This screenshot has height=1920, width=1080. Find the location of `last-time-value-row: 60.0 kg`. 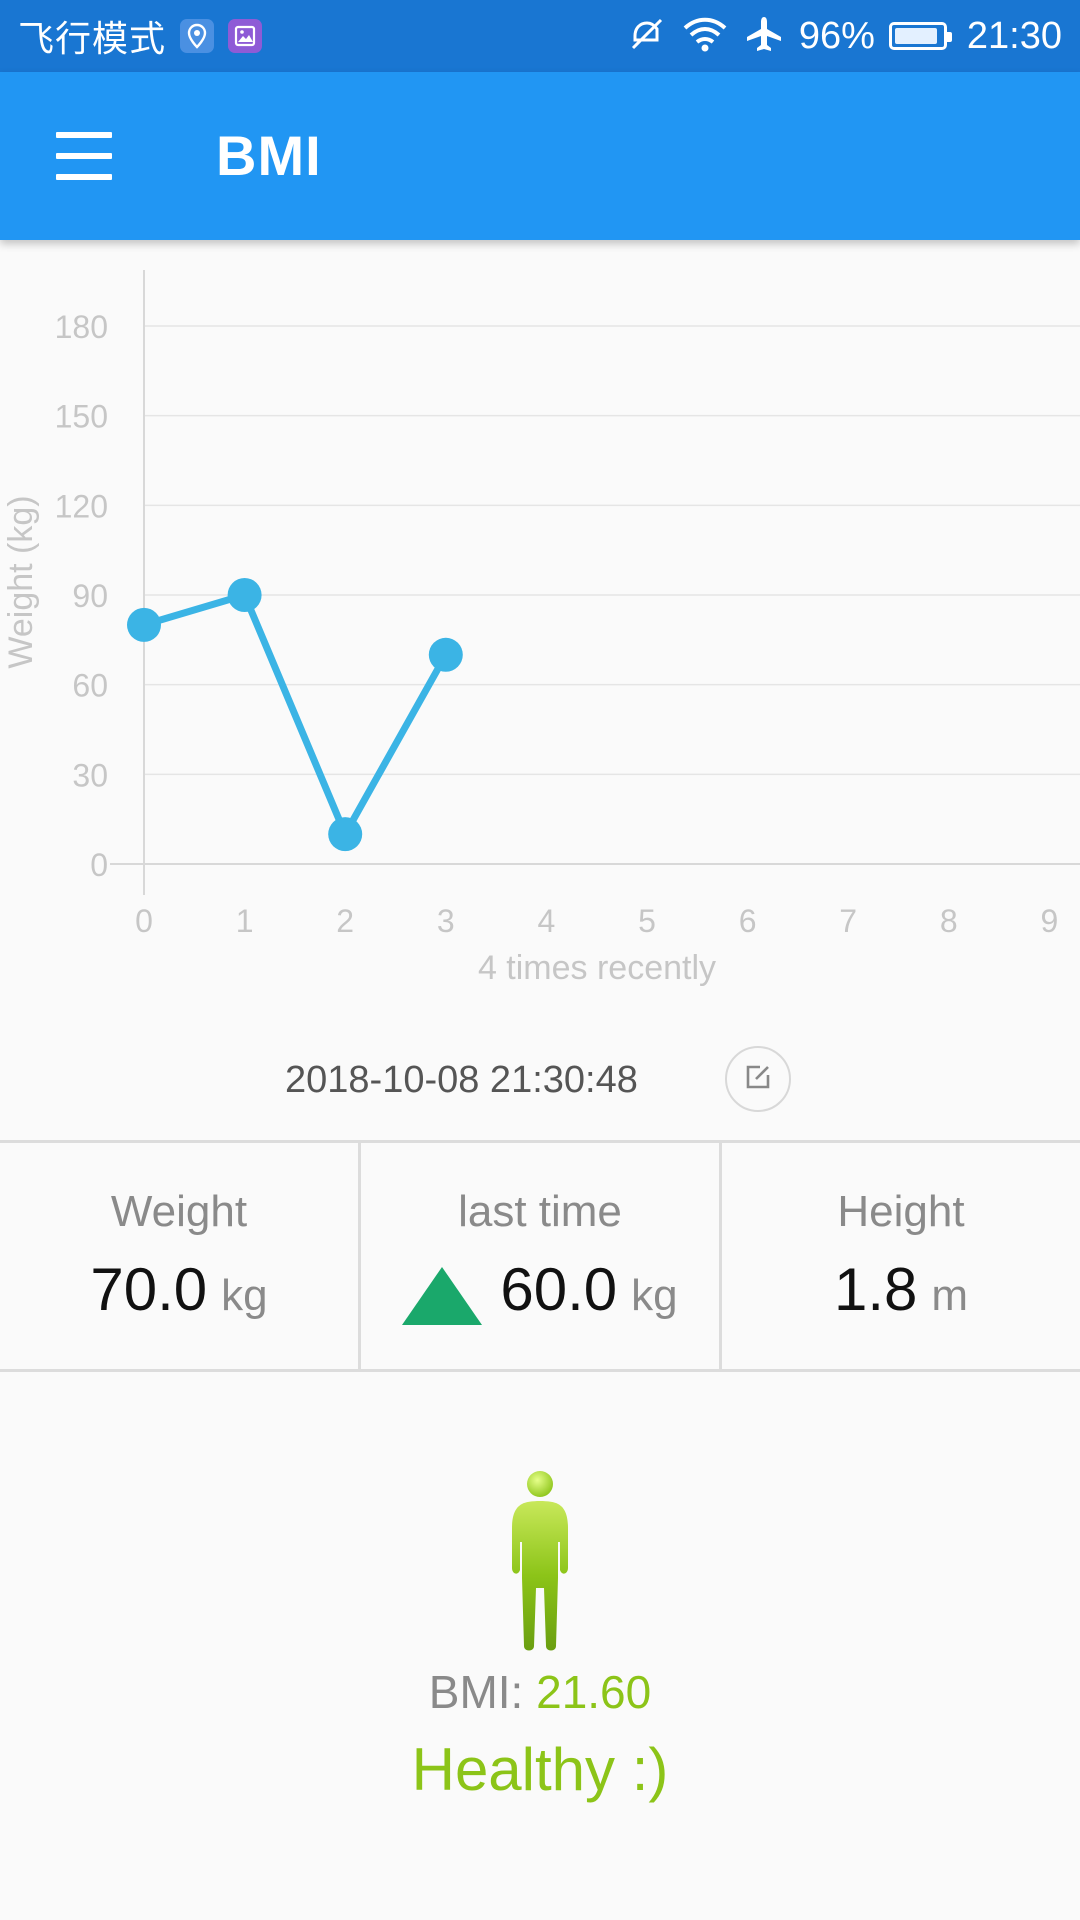

last-time-value-row: 60.0 kg is located at coordinates (540, 1290).